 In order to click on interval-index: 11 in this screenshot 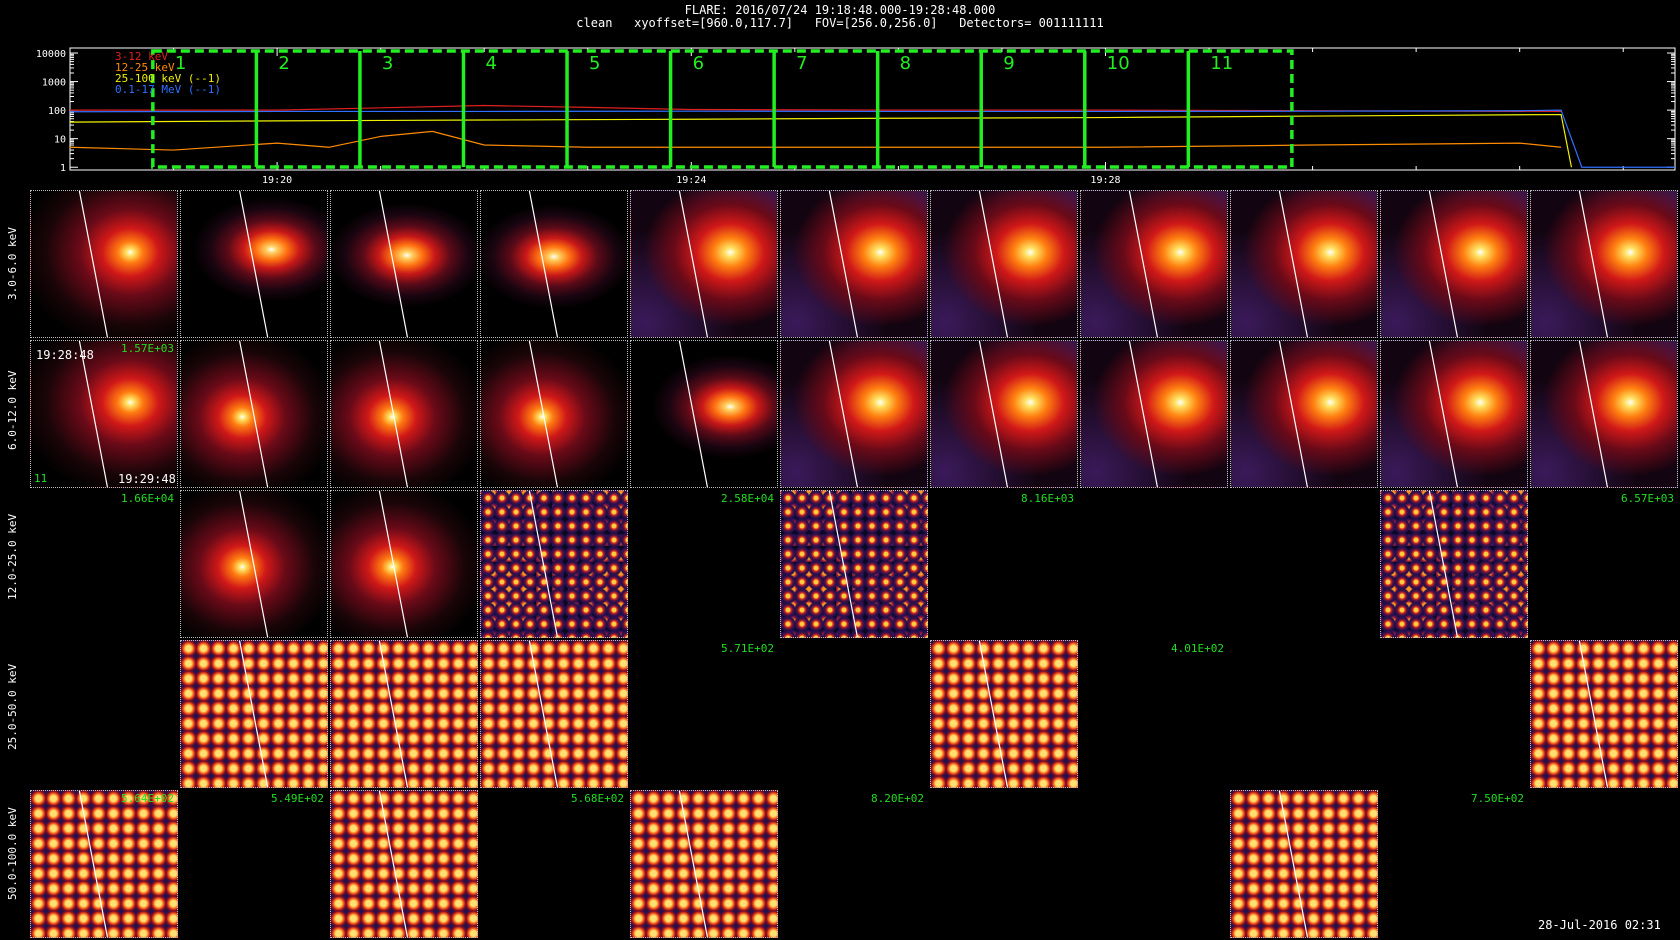, I will do `click(41, 478)`.